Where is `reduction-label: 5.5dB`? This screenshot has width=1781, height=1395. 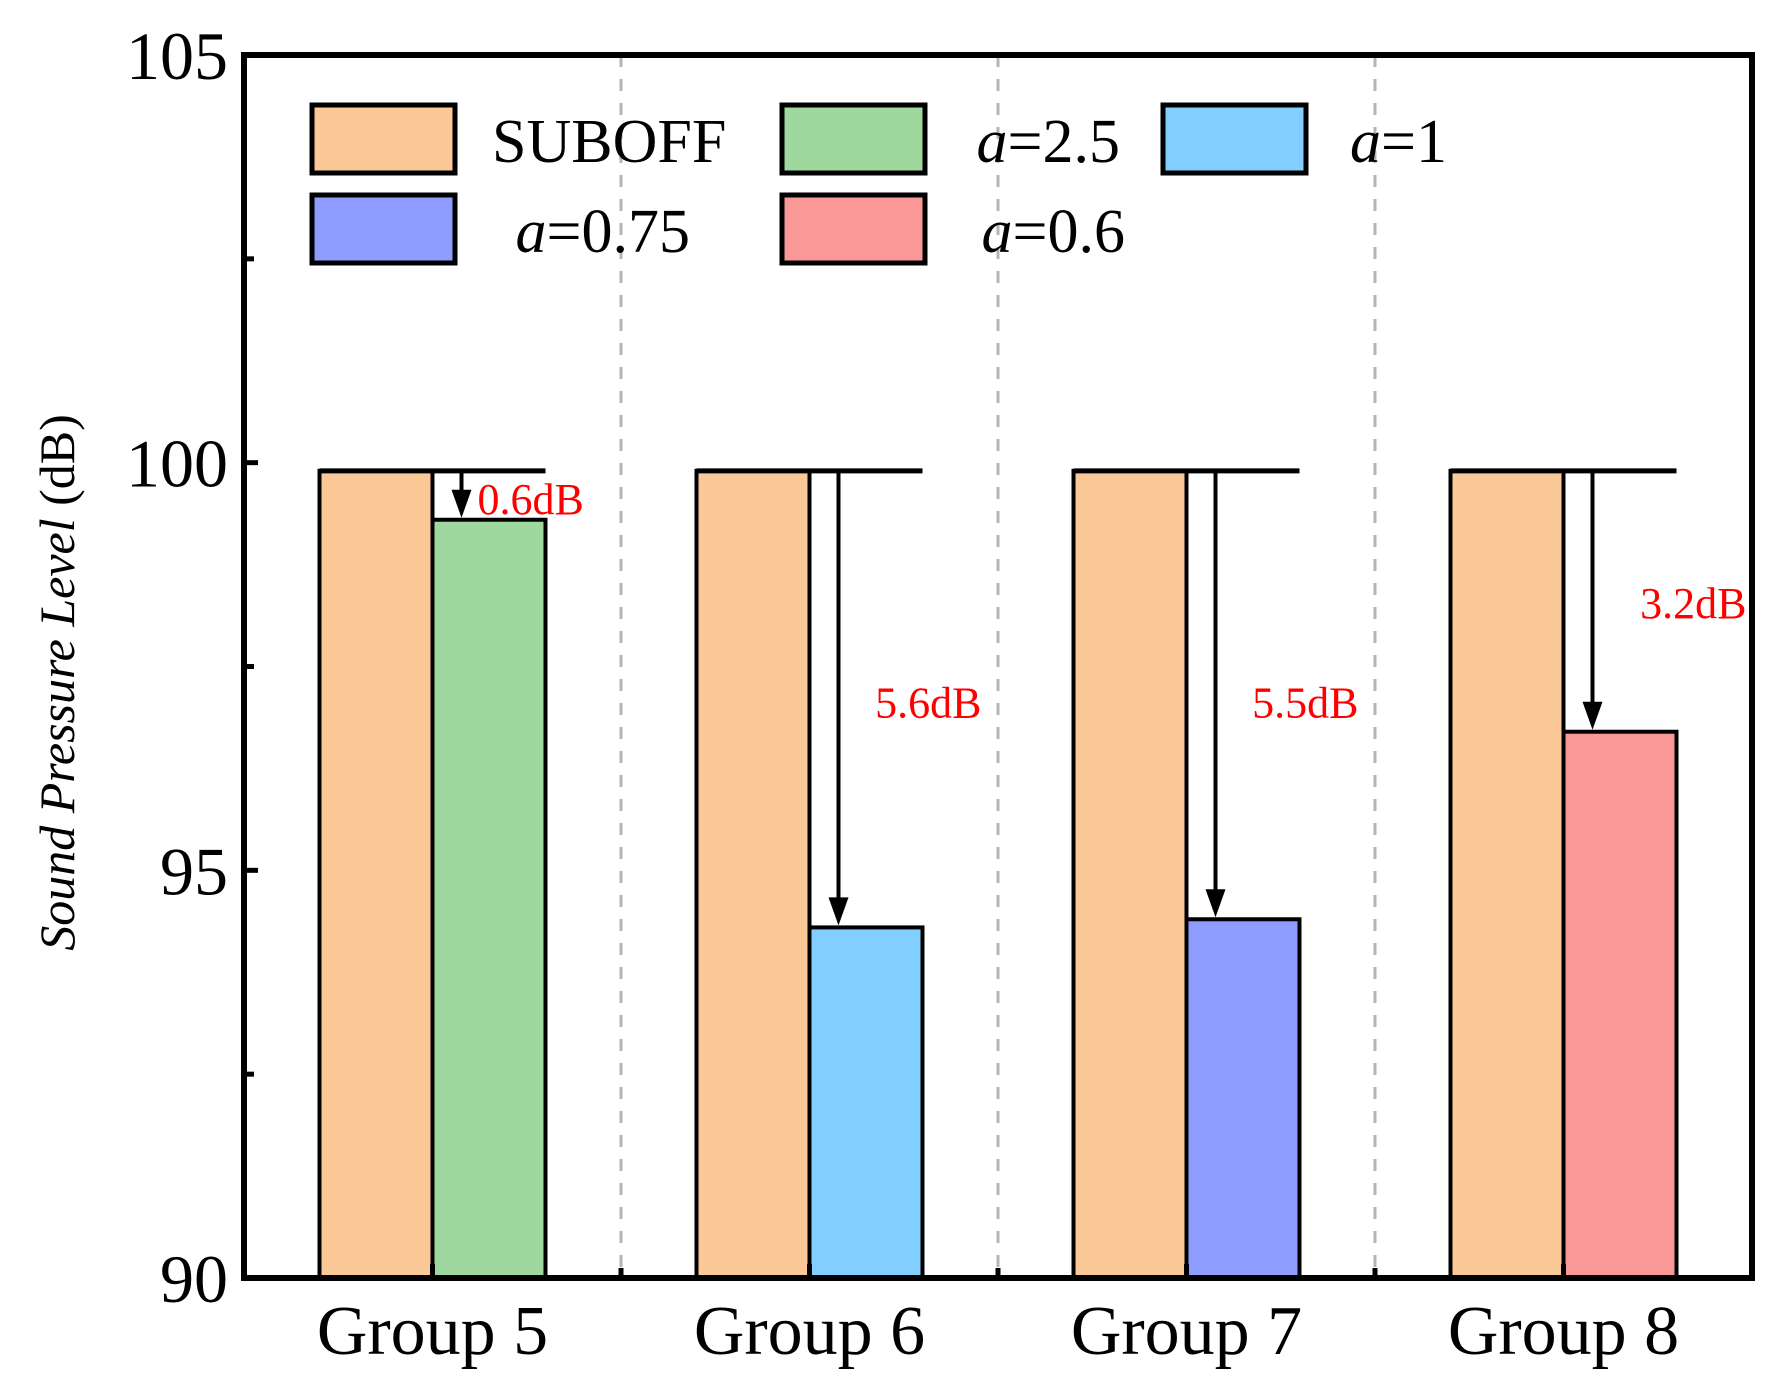
reduction-label: 5.5dB is located at coordinates (1305, 702).